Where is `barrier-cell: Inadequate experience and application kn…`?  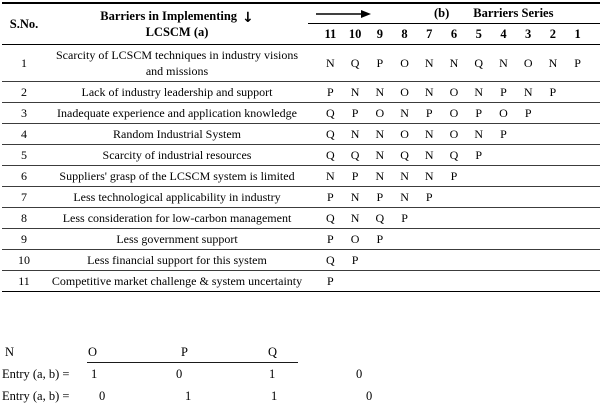 barrier-cell: Inadequate experience and application kn… is located at coordinates (177, 113).